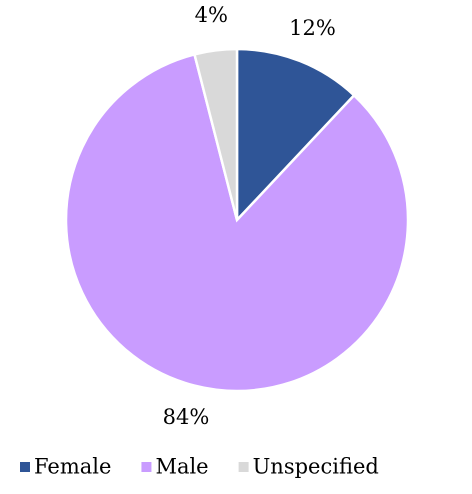 This screenshot has height=494, width=472. What do you see at coordinates (211, 15) in the screenshot?
I see `data-label: 4%` at bounding box center [211, 15].